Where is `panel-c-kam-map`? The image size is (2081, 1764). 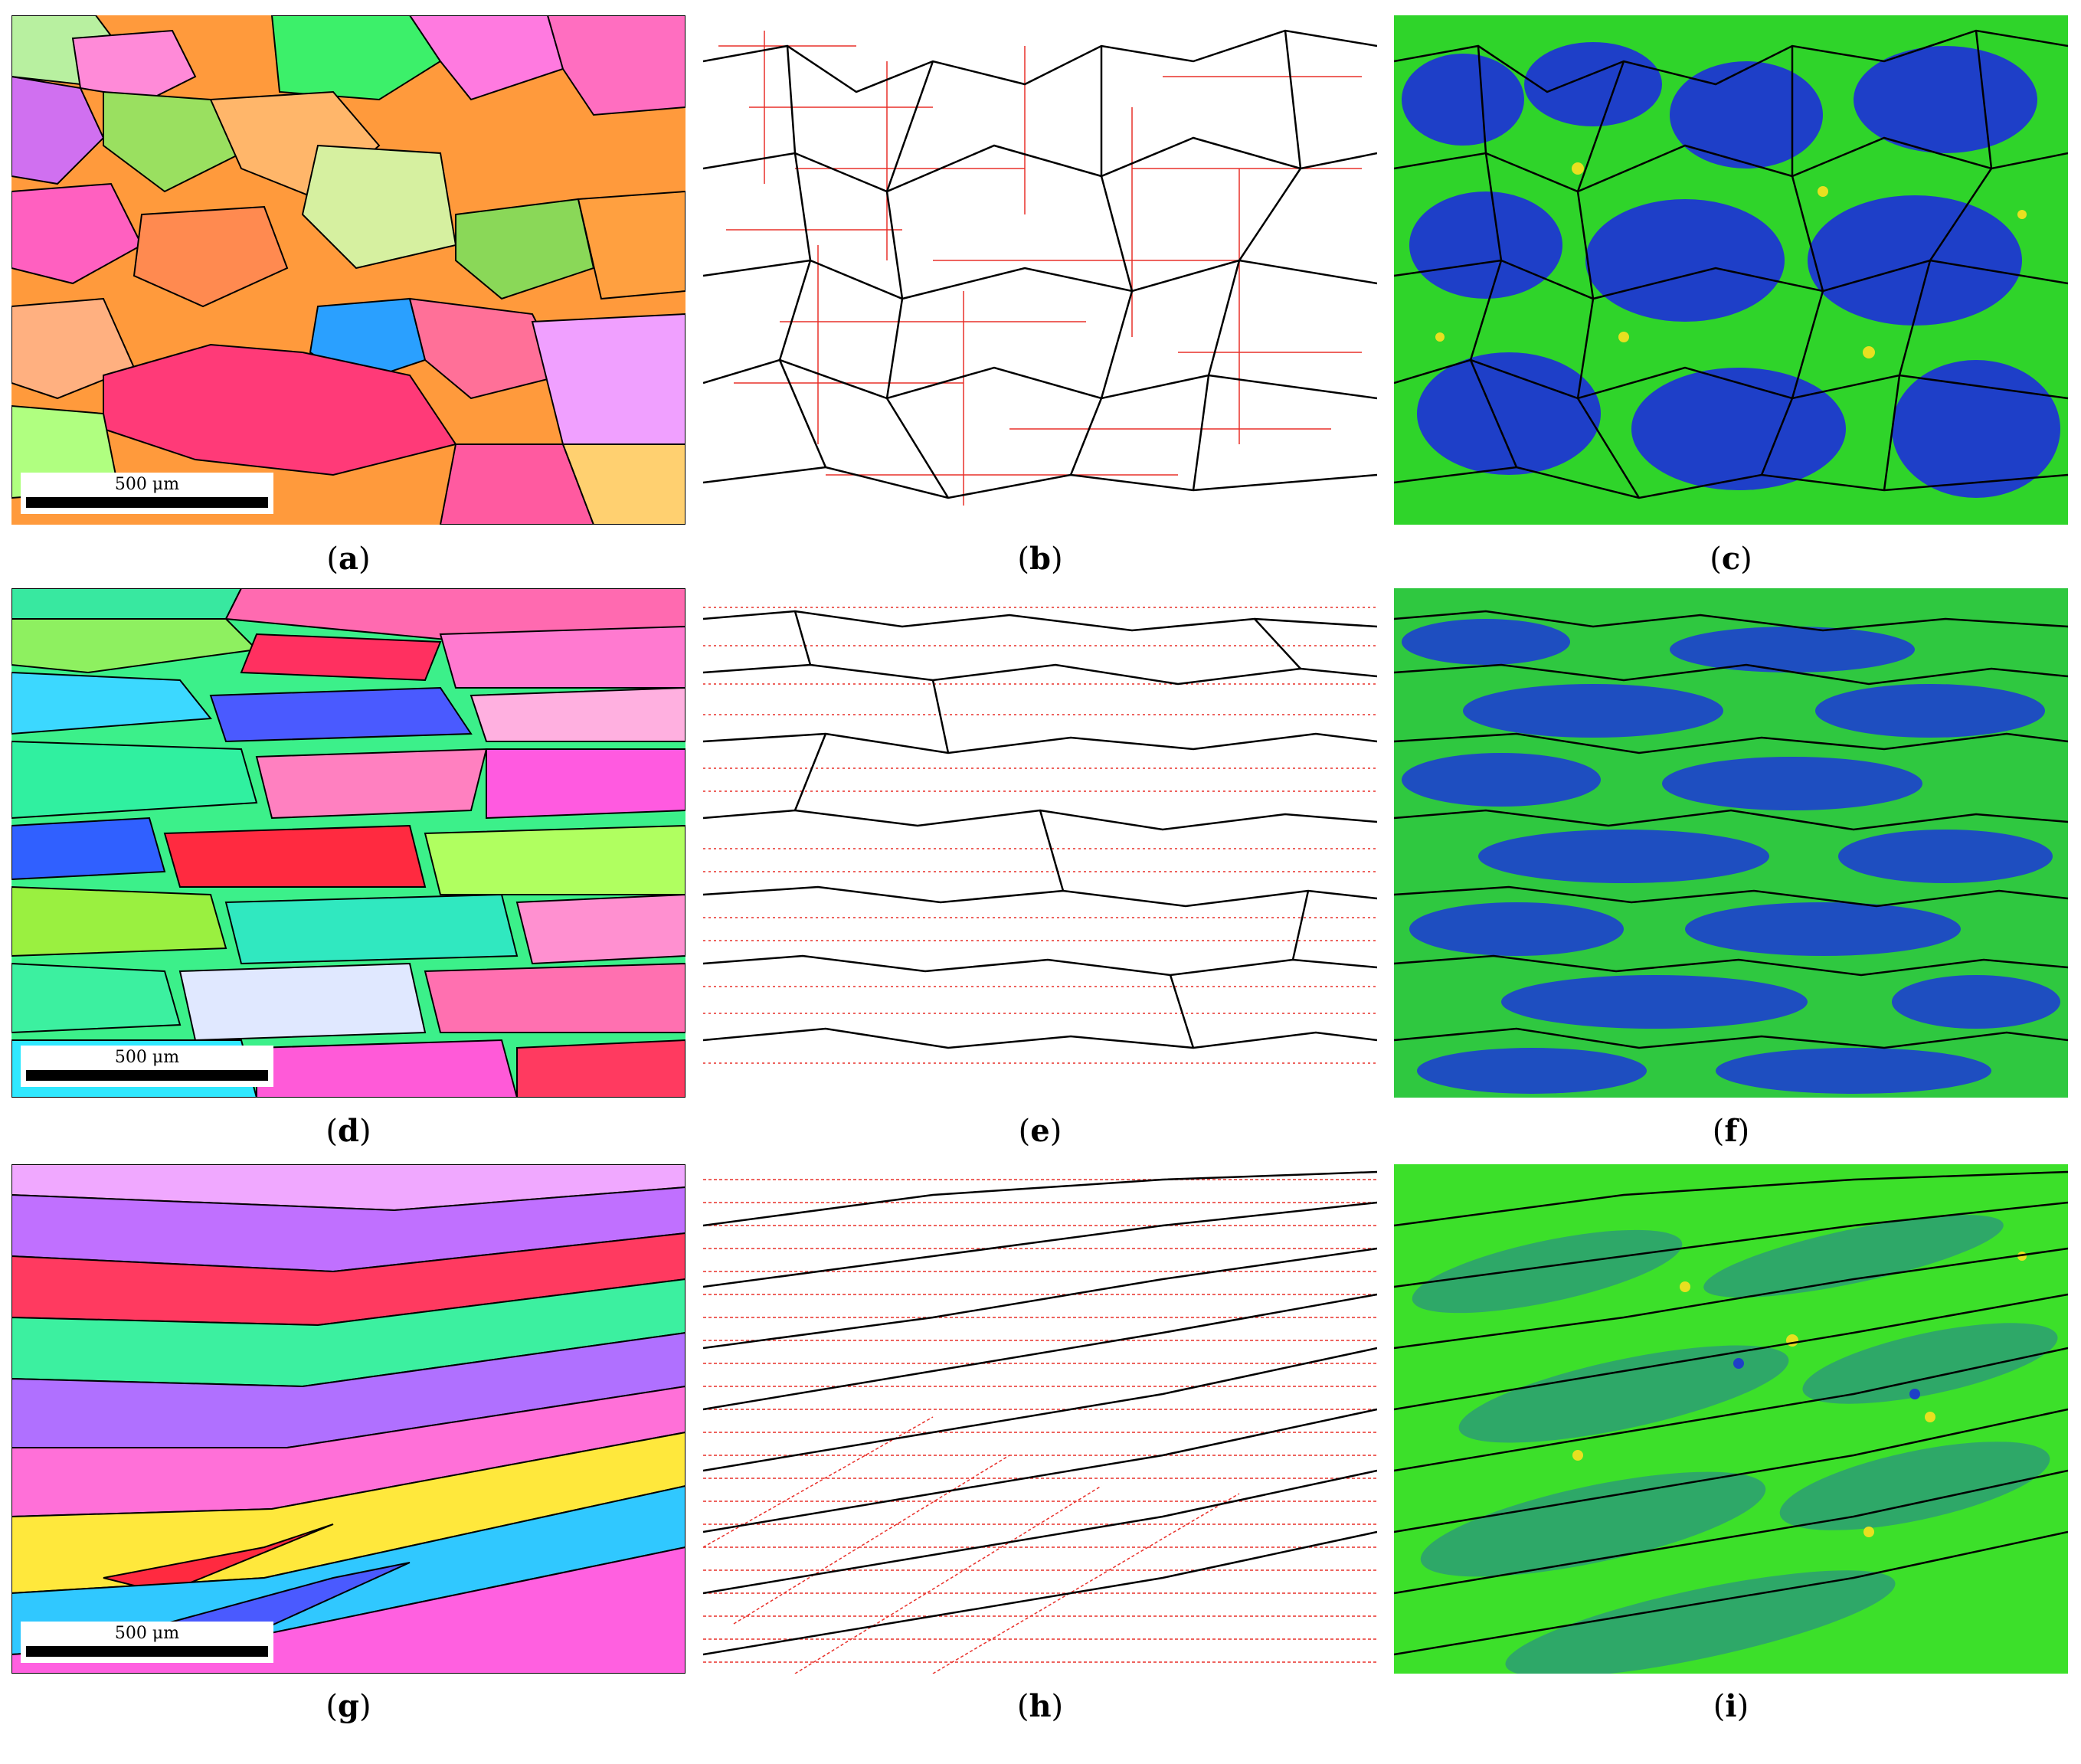 panel-c-kam-map is located at coordinates (1731, 270).